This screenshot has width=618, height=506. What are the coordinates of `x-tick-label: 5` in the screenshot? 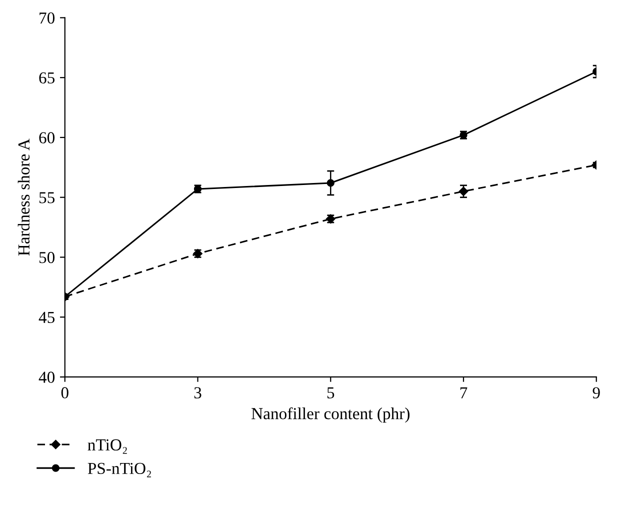 It's located at (330, 392).